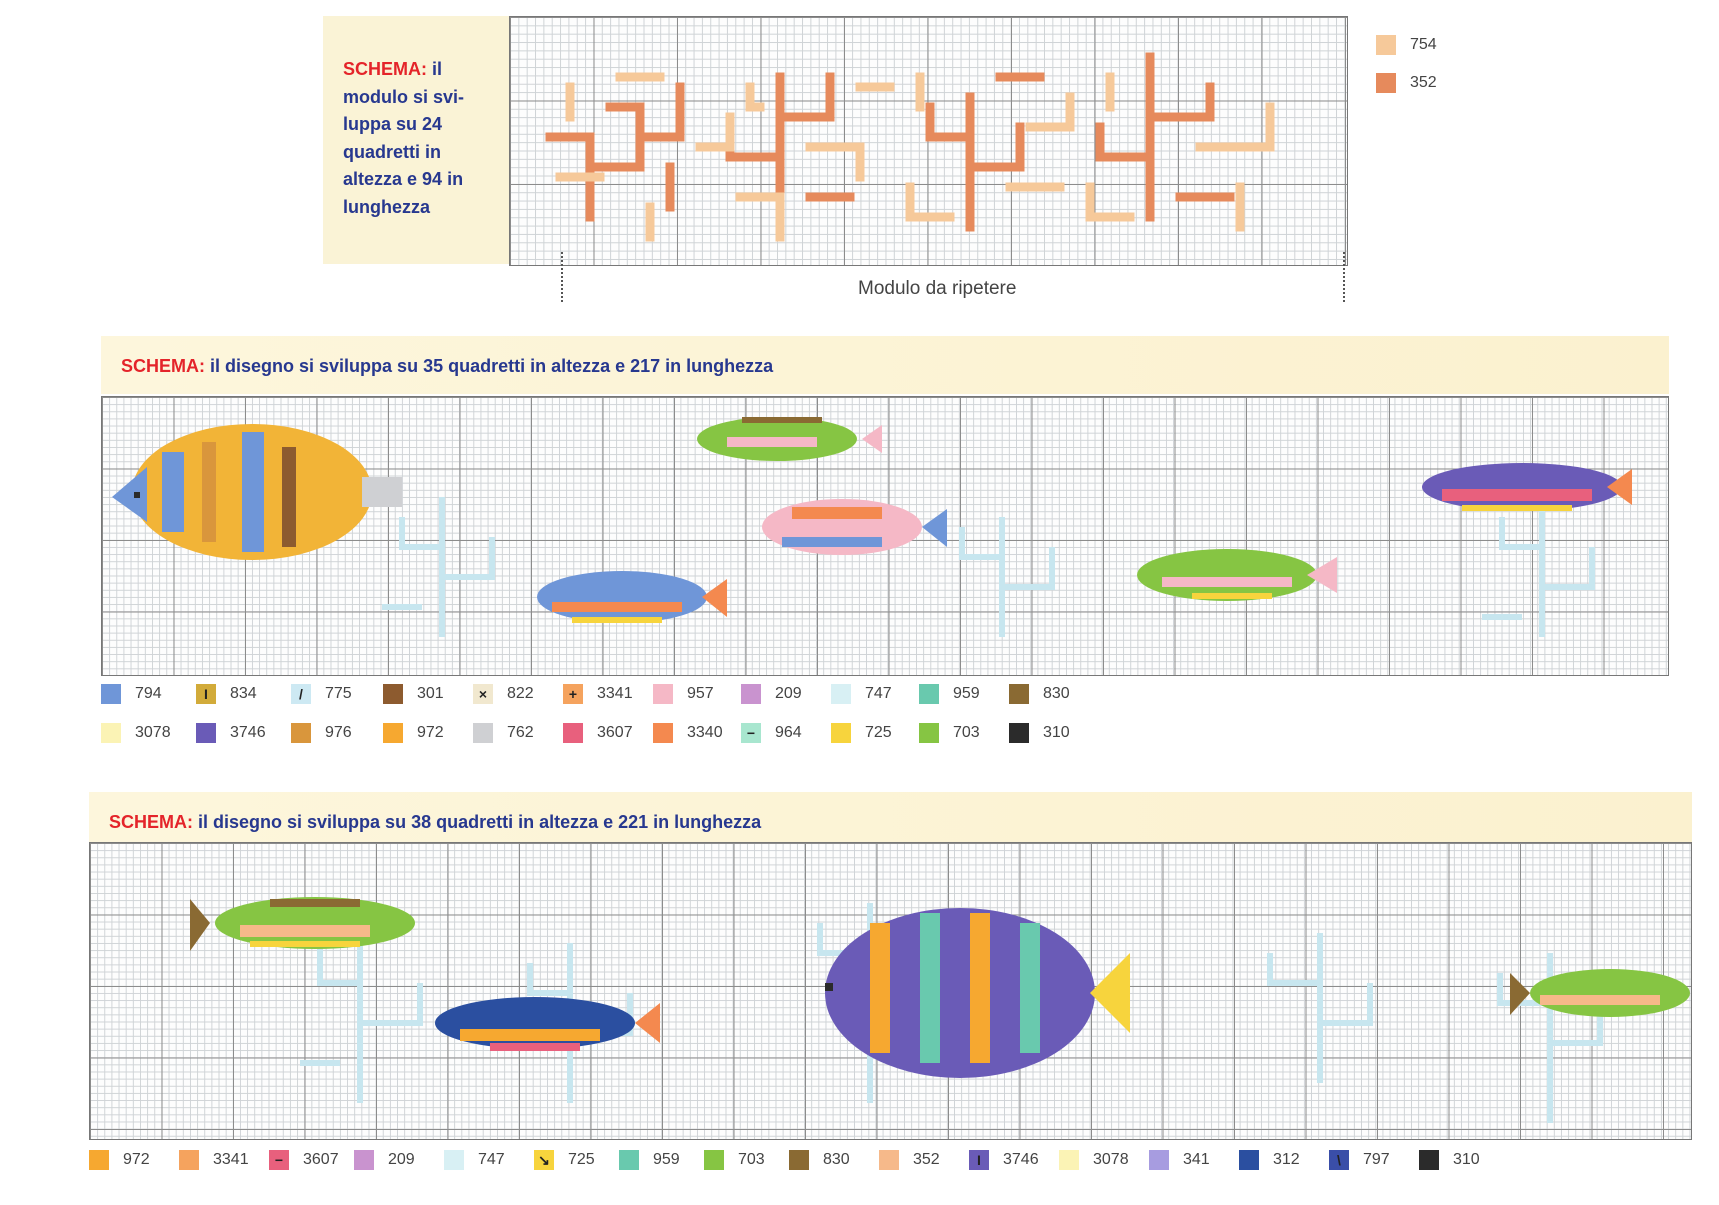 This screenshot has height=1205, width=1719. Describe the element at coordinates (544, 1160) in the screenshot. I see `color-swatch: ↘` at that location.